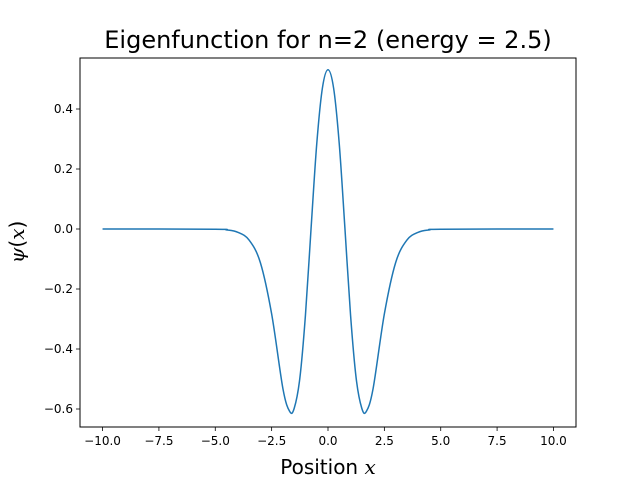  What do you see at coordinates (102, 441) in the screenshot?
I see `x-tick-label: −10.0` at bounding box center [102, 441].